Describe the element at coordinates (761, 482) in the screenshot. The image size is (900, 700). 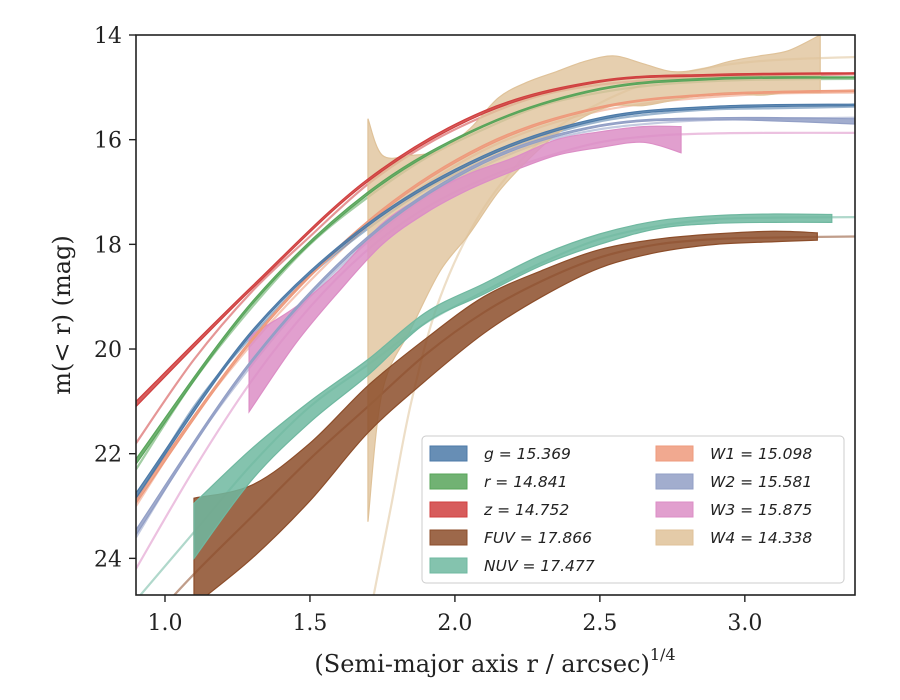
I see `legend-label-w2: W2 = 15.581` at that location.